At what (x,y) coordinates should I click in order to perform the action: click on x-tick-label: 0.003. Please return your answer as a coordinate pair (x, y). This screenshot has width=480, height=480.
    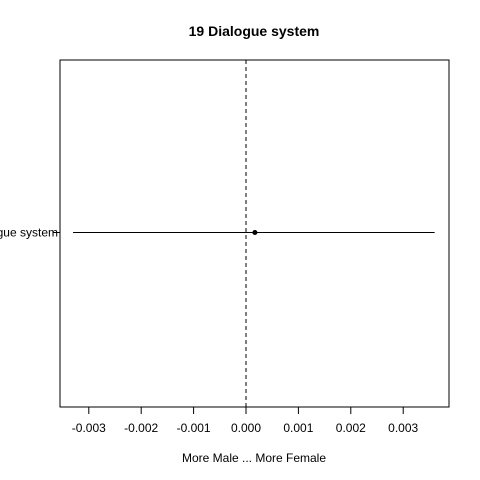
    Looking at the image, I should click on (403, 428).